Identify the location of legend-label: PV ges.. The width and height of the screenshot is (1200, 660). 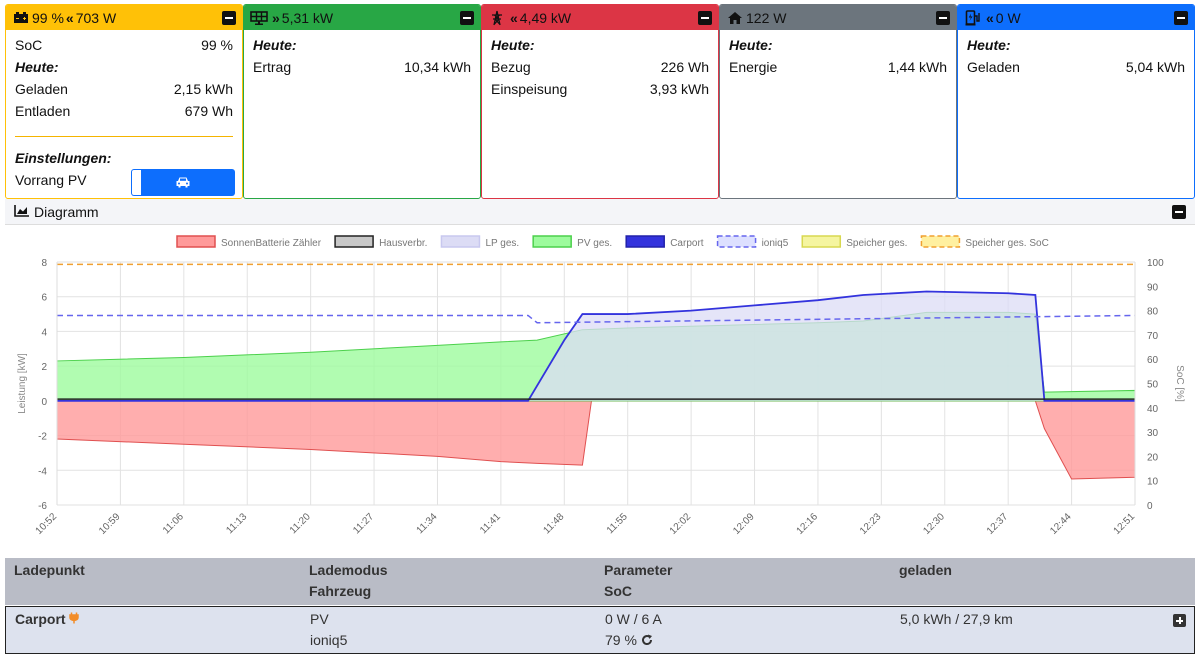
(594, 243).